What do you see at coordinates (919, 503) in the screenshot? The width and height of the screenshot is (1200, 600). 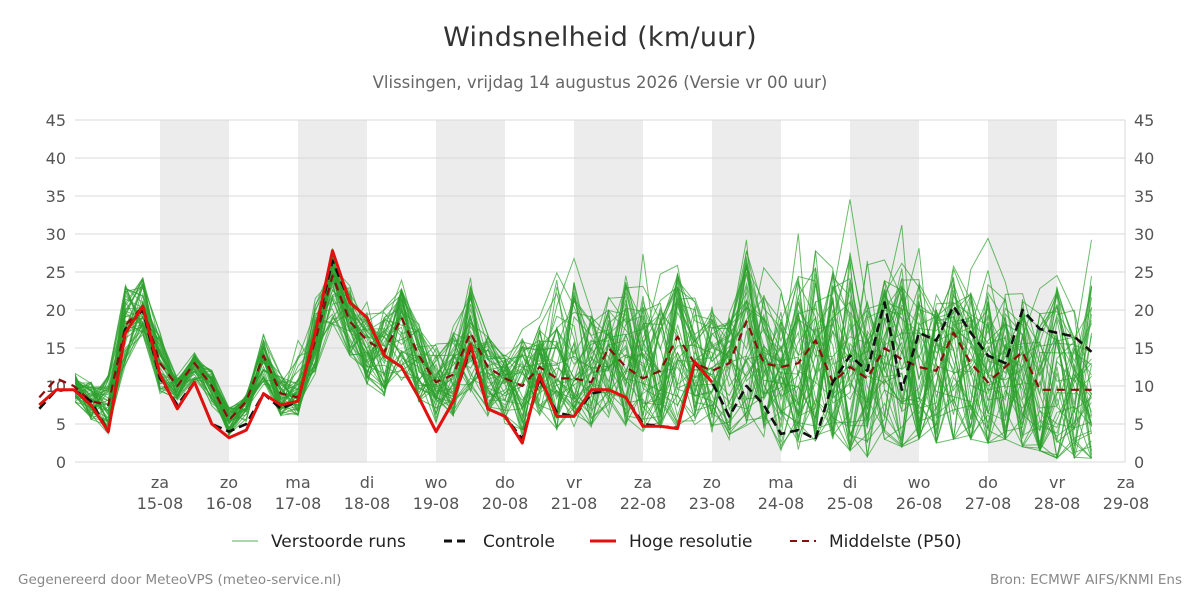 I see `x-tick-date: 26-08` at bounding box center [919, 503].